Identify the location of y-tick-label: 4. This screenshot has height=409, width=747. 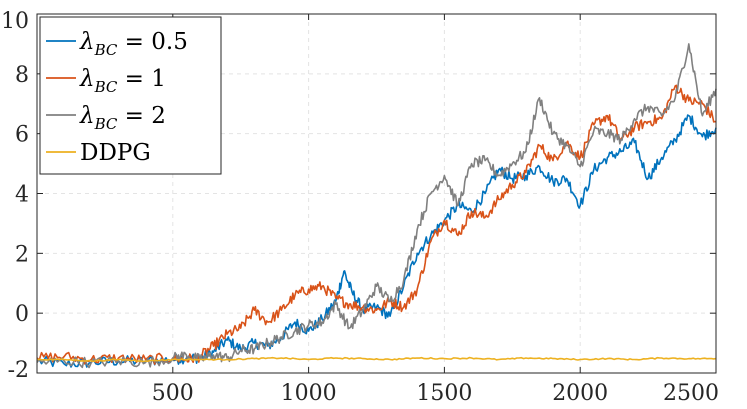
(22, 195).